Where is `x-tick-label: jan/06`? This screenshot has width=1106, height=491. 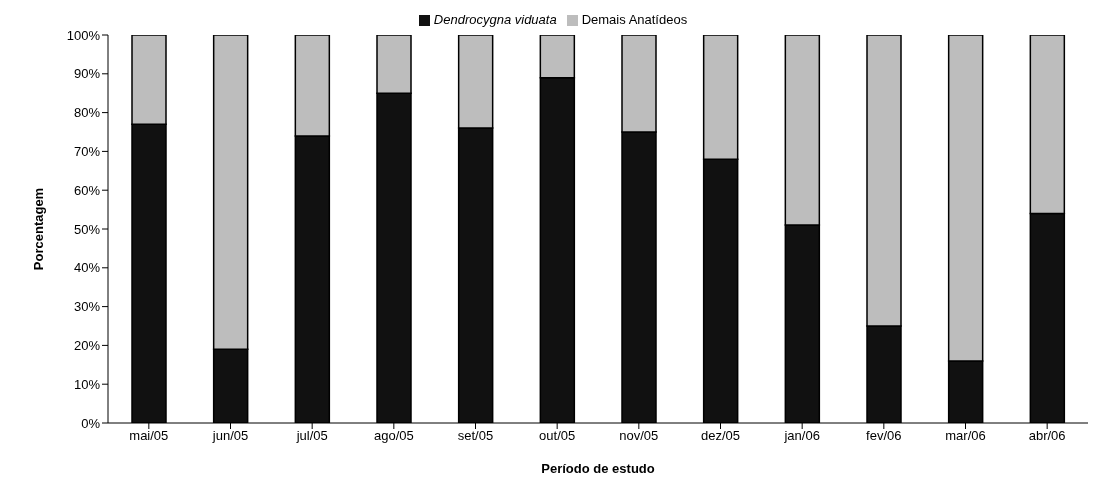 x-tick-label: jan/06 is located at coordinates (801, 436).